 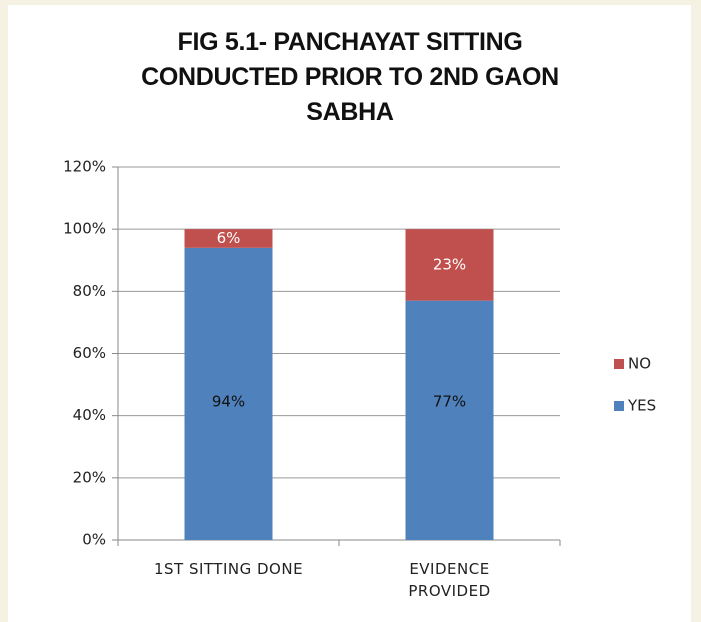 I want to click on x-tick-label: EVIDENCE PROVIDED, so click(x=449, y=580).